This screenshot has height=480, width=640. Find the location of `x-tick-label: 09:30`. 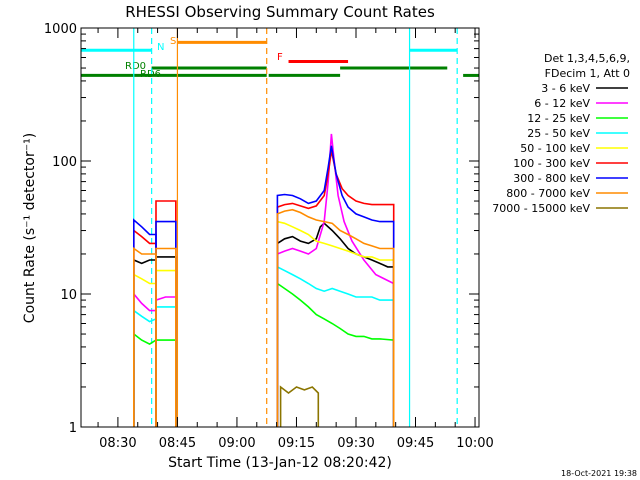

x-tick-label: 09:30 is located at coordinates (355, 443).